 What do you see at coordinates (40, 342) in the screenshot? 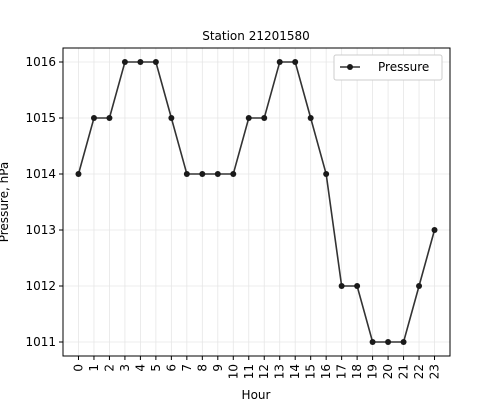
I see `y-tick-label: 1011` at bounding box center [40, 342].